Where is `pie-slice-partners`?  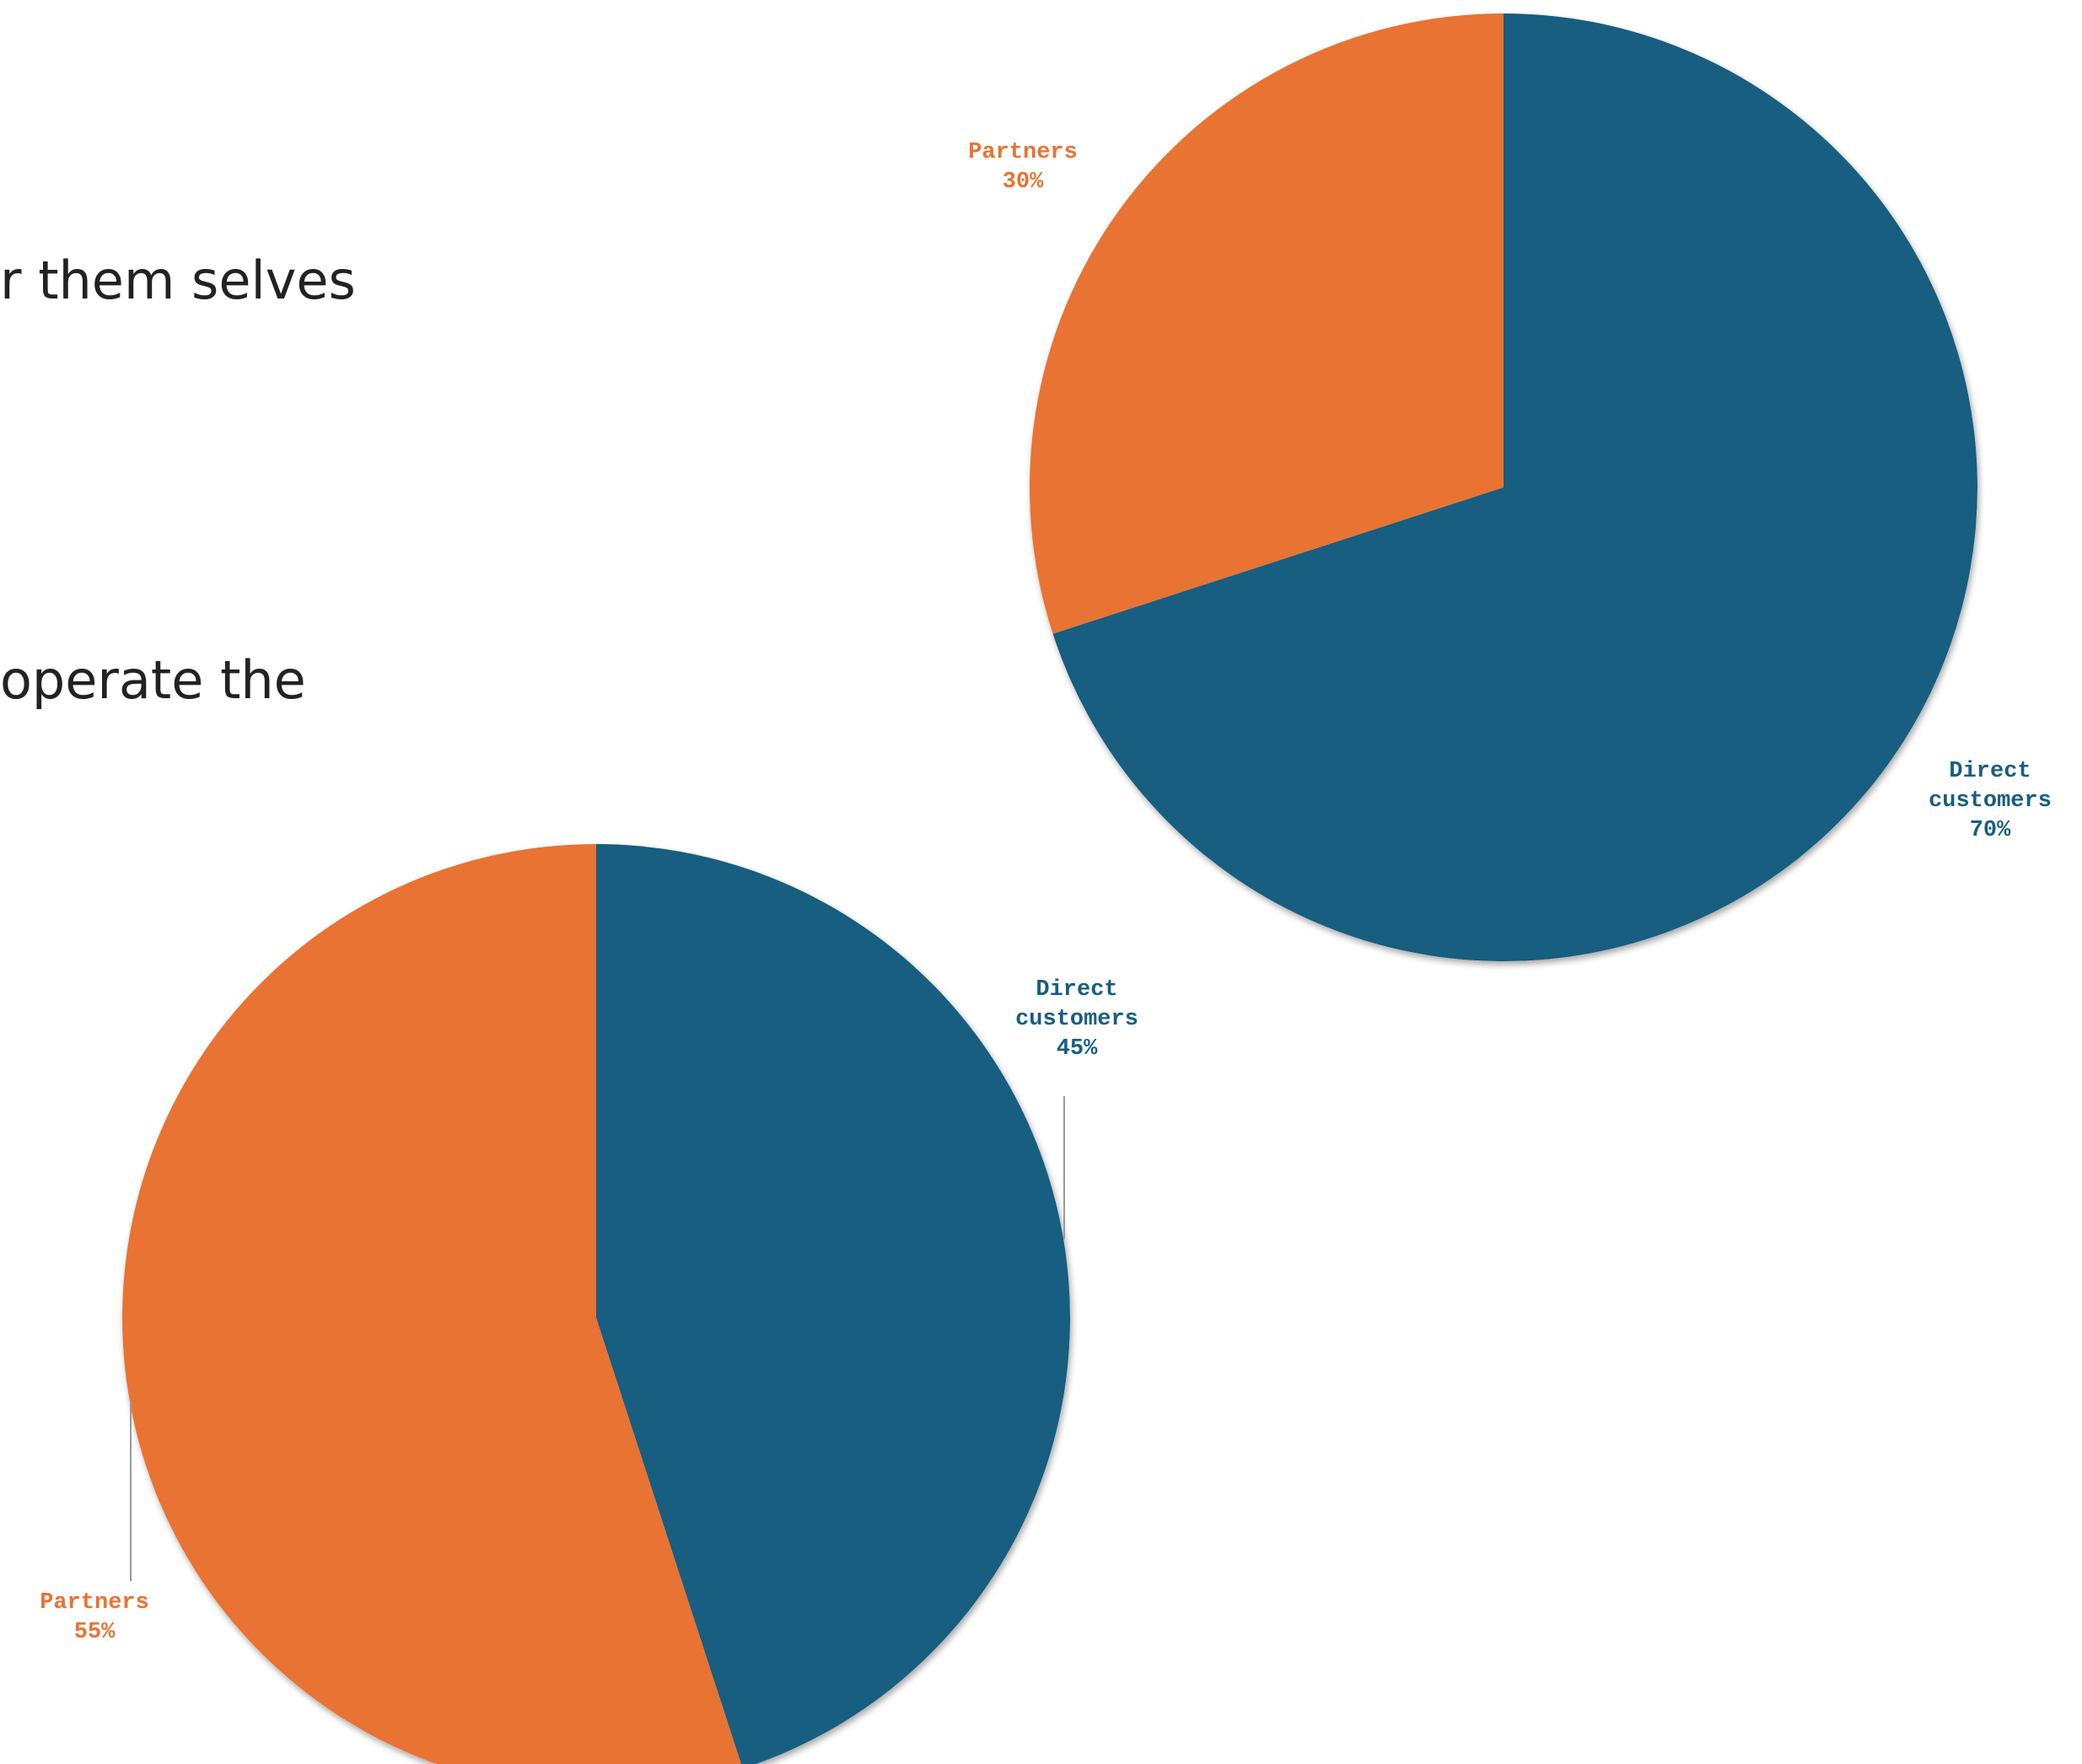
pie-slice-partners is located at coordinates (1266, 323).